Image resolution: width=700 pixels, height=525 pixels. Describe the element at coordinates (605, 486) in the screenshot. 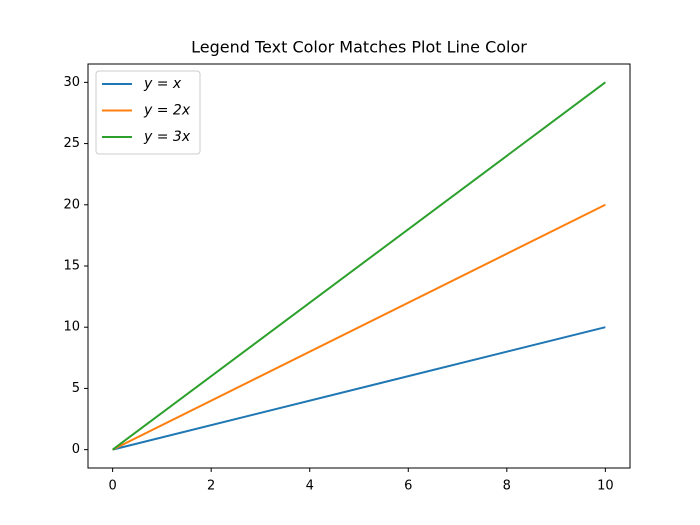

I see `x-tick-label: 10` at that location.